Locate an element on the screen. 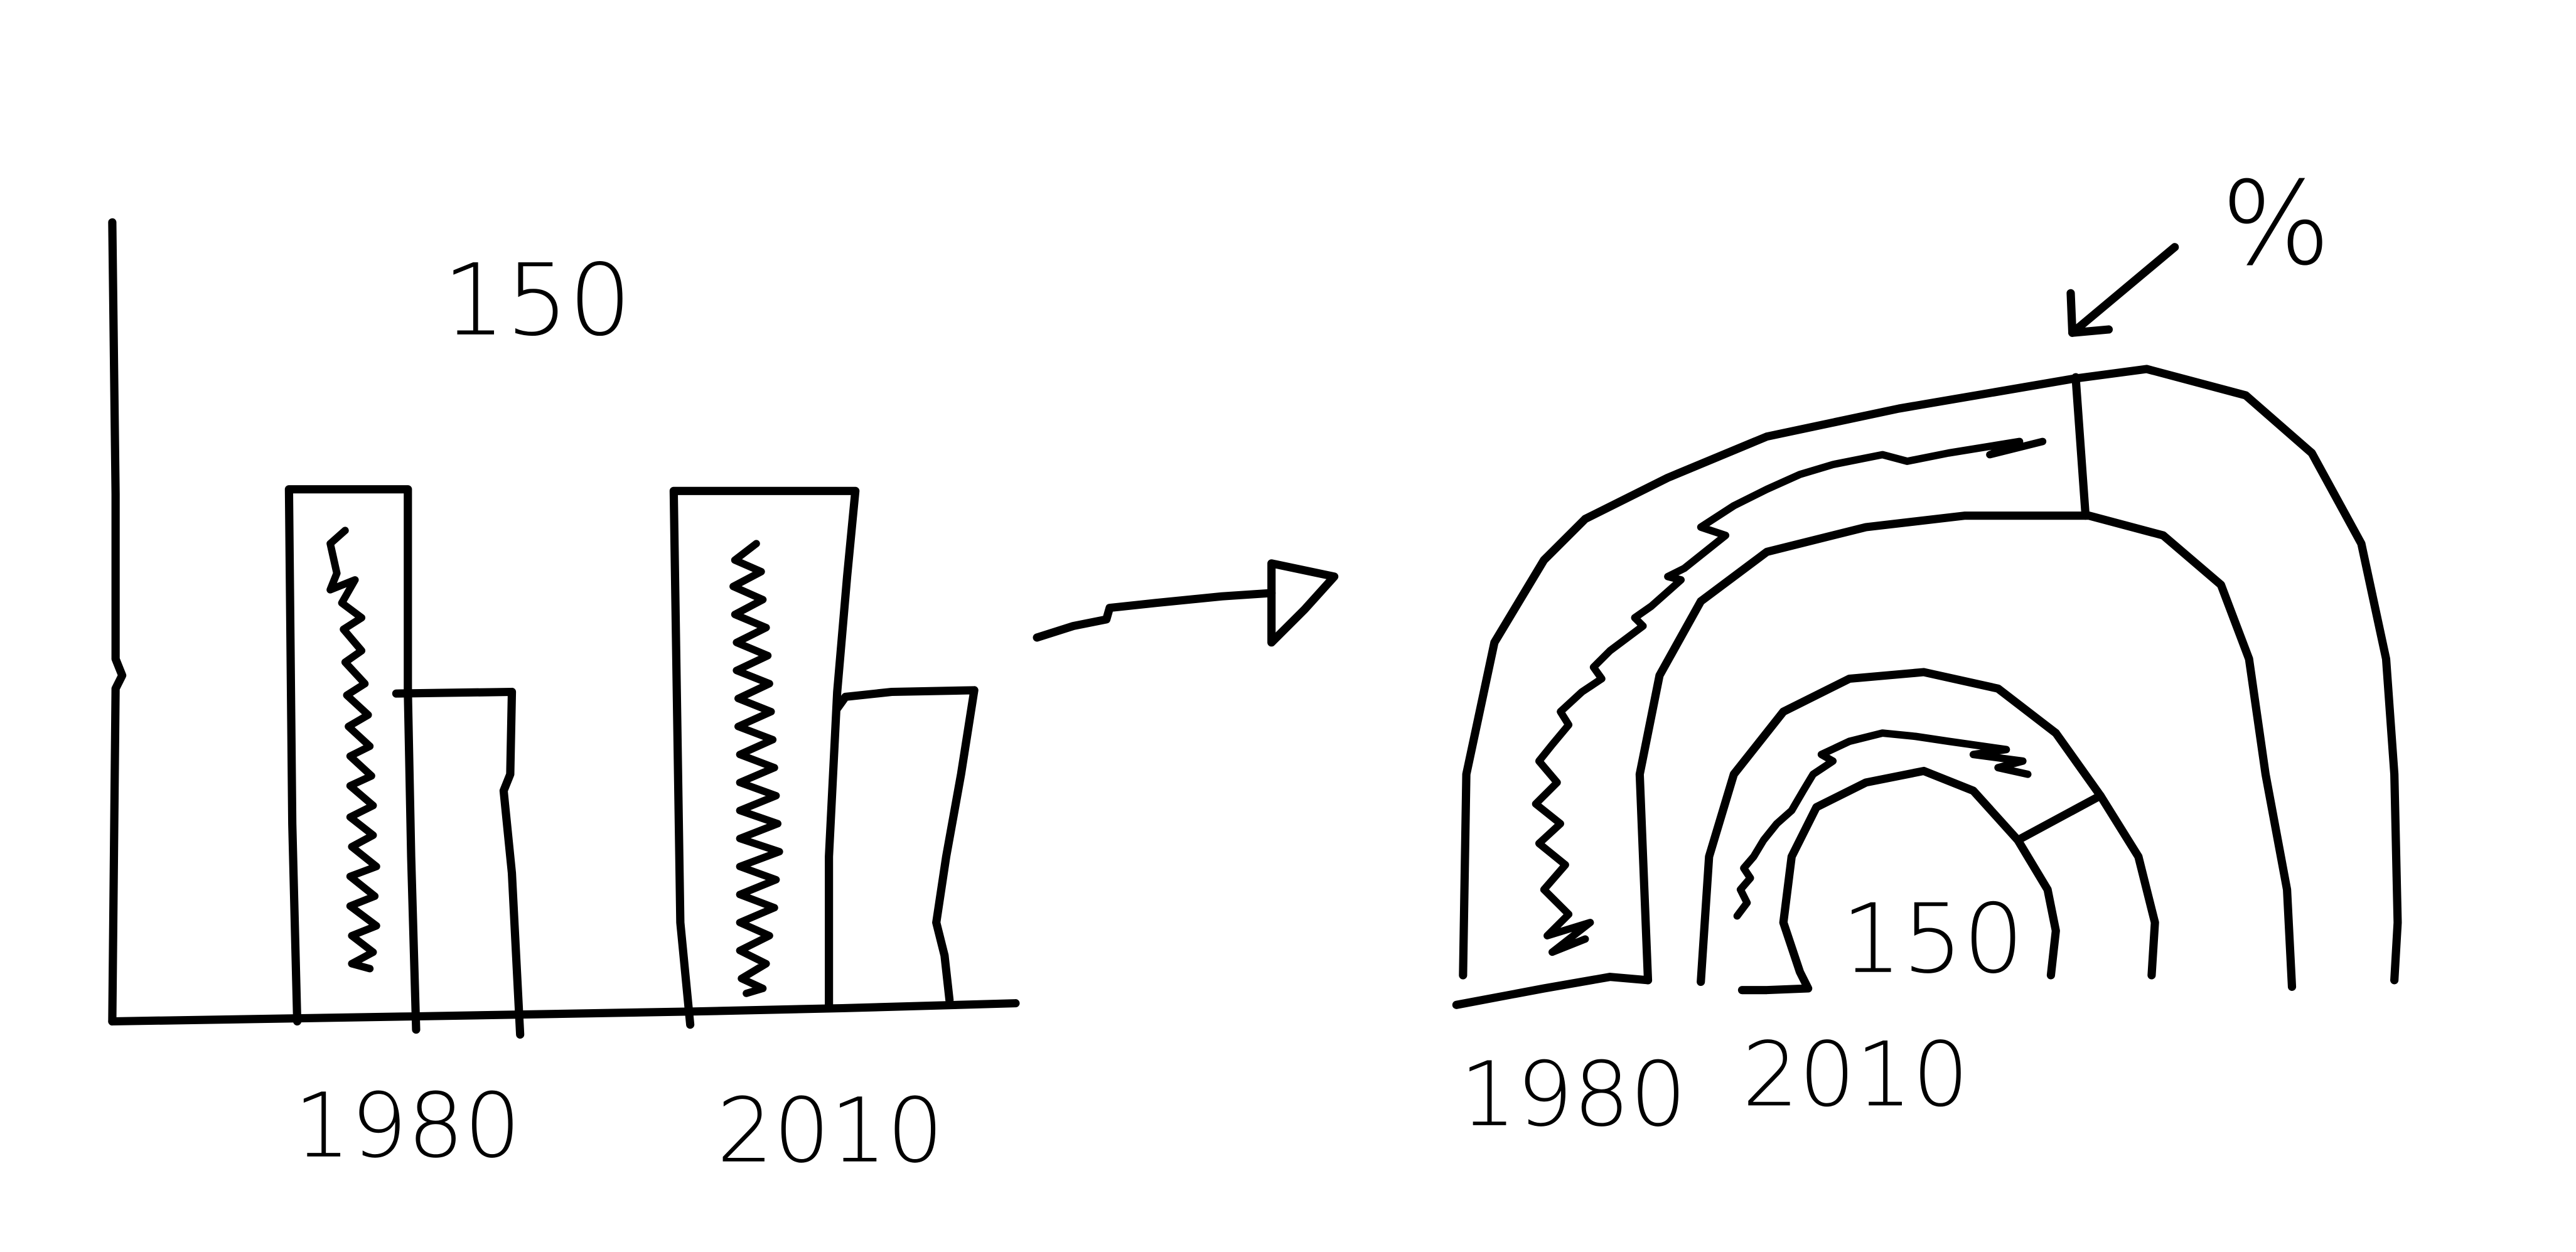  ring-2010-inner-edge is located at coordinates (1898, 881).